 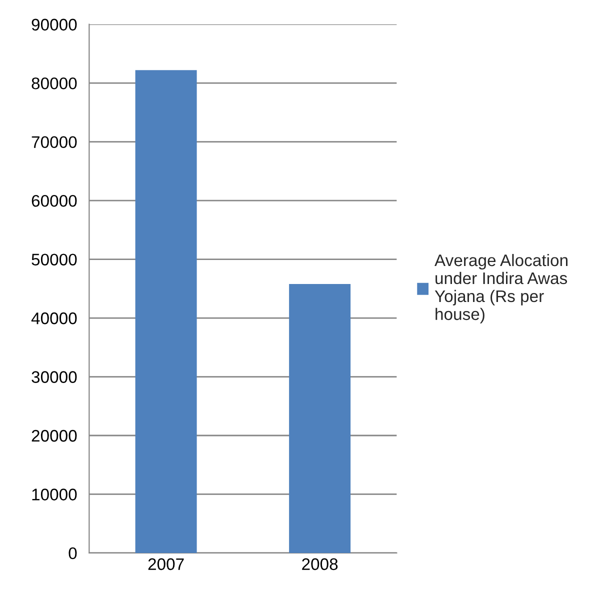 I want to click on y-tick-label: 40000, so click(x=54, y=318).